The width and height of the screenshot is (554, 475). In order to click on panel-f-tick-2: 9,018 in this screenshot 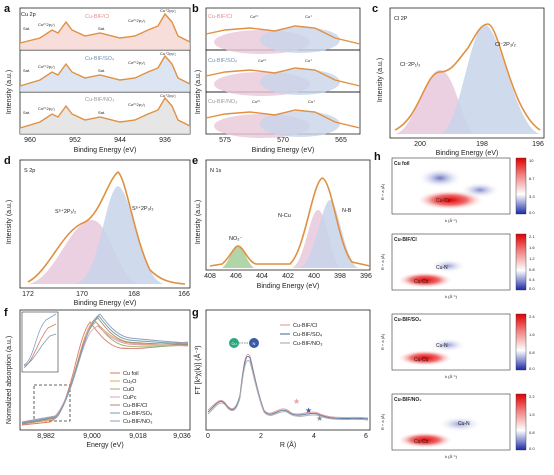, I will do `click(138, 436)`.